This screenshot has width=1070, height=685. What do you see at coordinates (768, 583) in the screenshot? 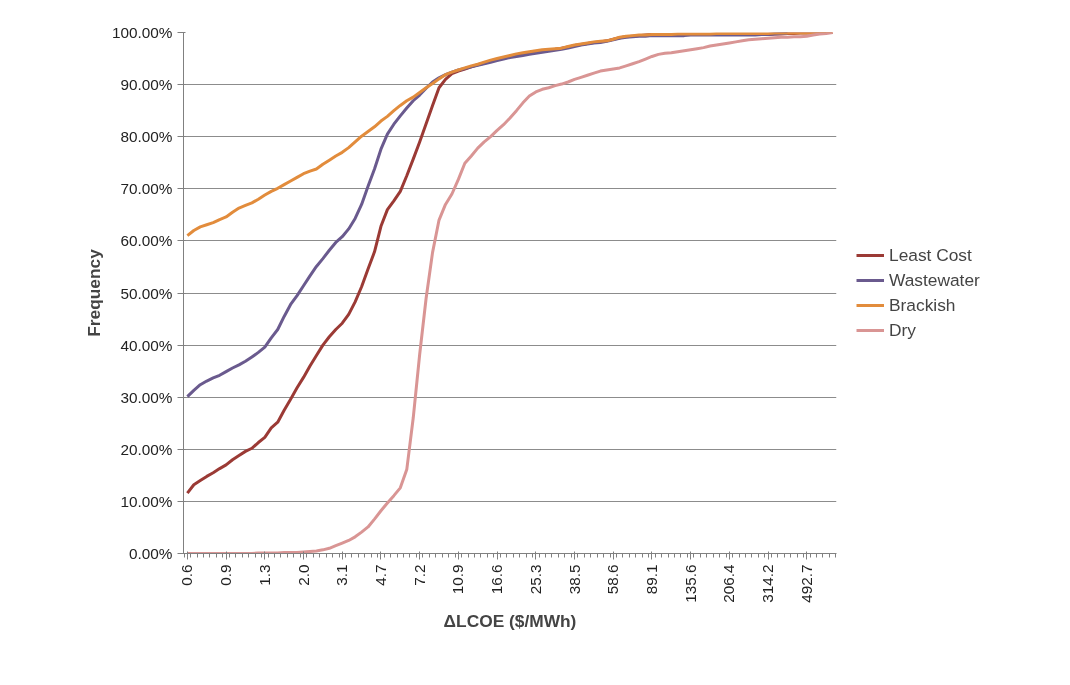
I see `x-tick-label: 314.2` at bounding box center [768, 583].